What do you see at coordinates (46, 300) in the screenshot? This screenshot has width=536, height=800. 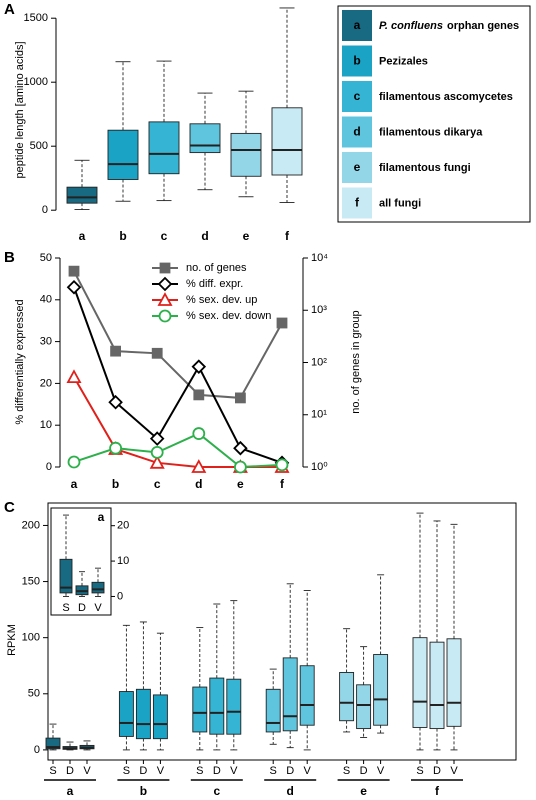 I see `tick-label: 40` at bounding box center [46, 300].